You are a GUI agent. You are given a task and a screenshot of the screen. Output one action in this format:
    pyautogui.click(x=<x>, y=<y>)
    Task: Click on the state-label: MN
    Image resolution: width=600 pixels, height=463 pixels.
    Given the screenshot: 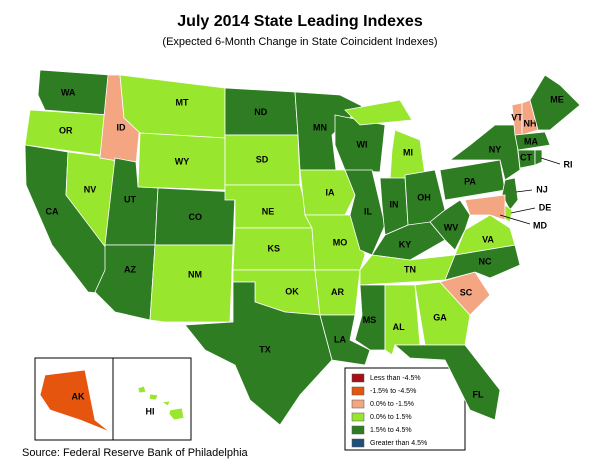 What is the action you would take?
    pyautogui.click(x=320, y=127)
    